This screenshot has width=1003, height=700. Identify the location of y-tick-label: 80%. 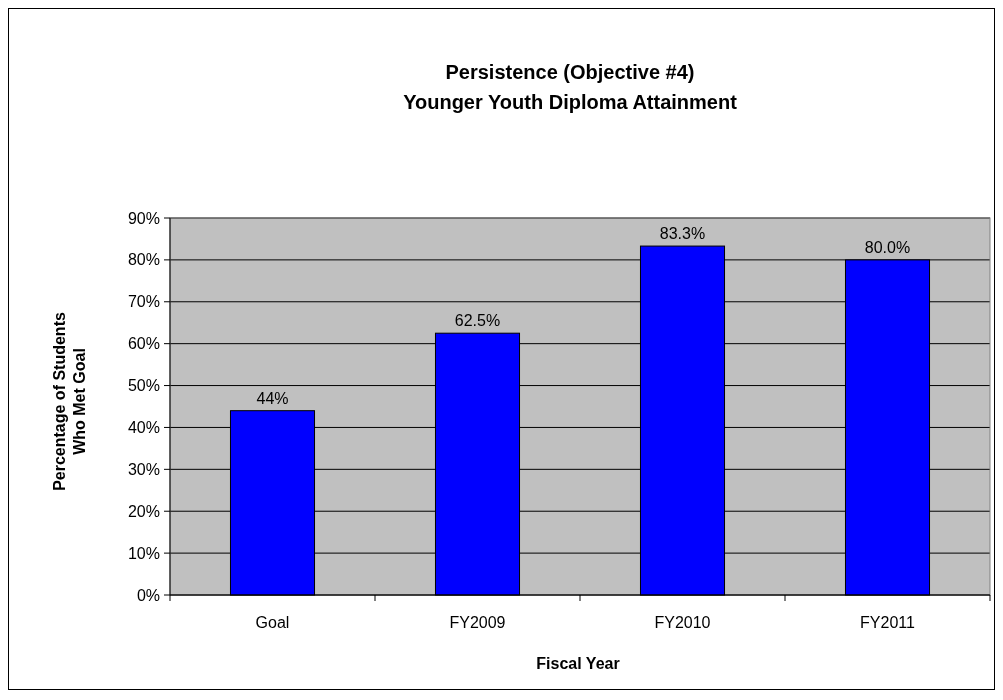
(143, 260).